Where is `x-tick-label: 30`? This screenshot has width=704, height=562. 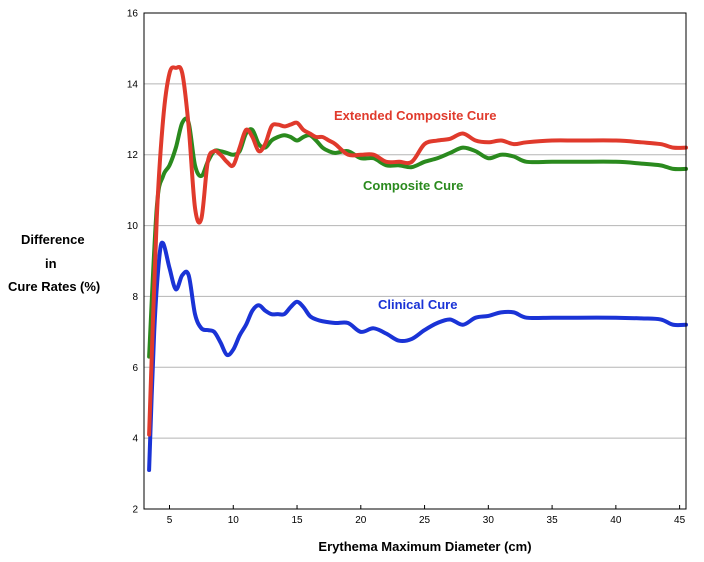
x-tick-label: 30 is located at coordinates (489, 520).